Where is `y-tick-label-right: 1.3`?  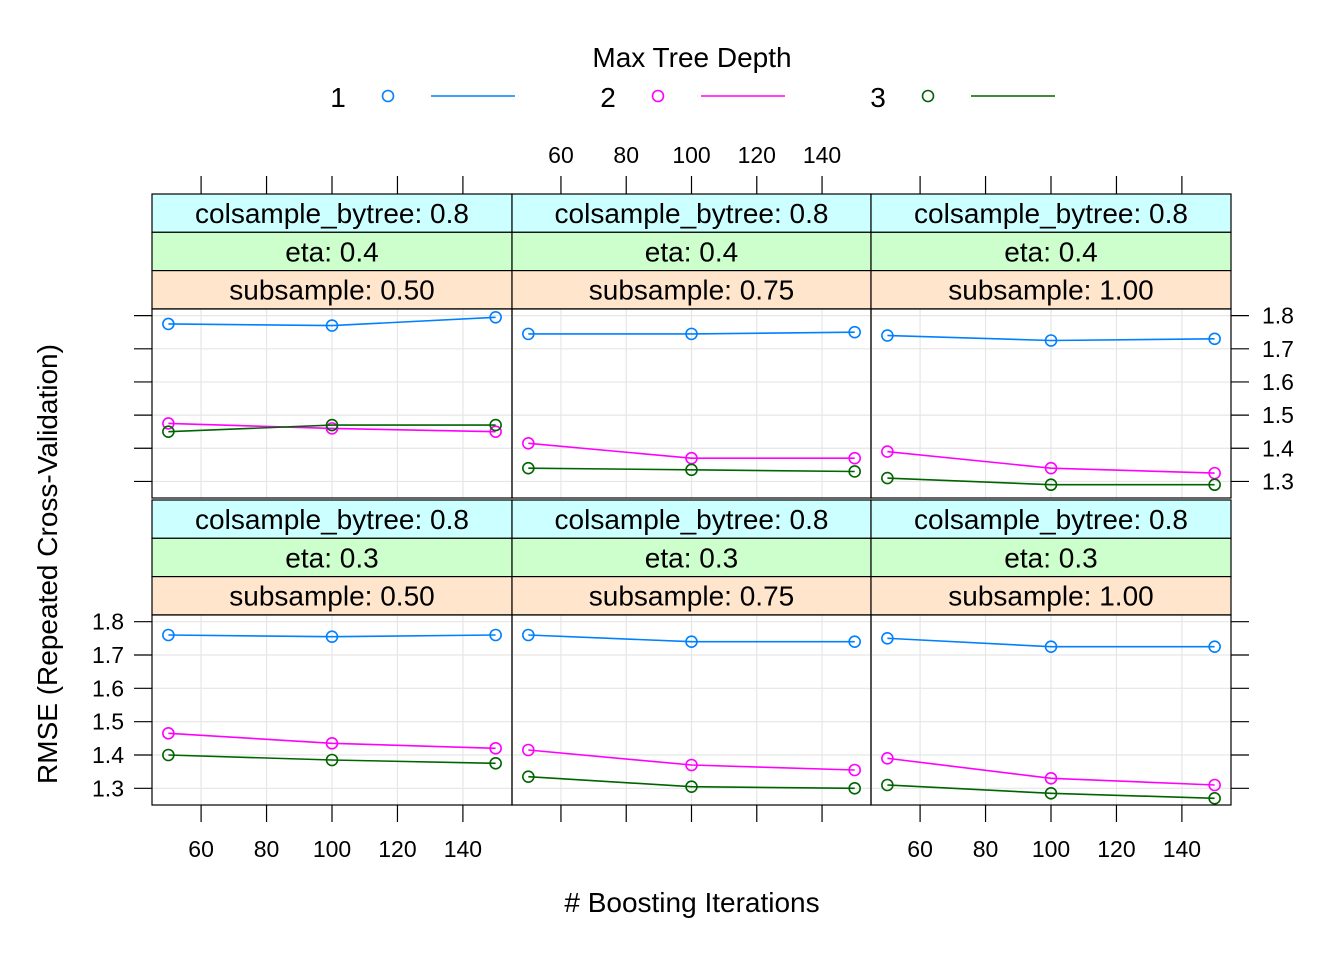 y-tick-label-right: 1.3 is located at coordinates (1278, 481).